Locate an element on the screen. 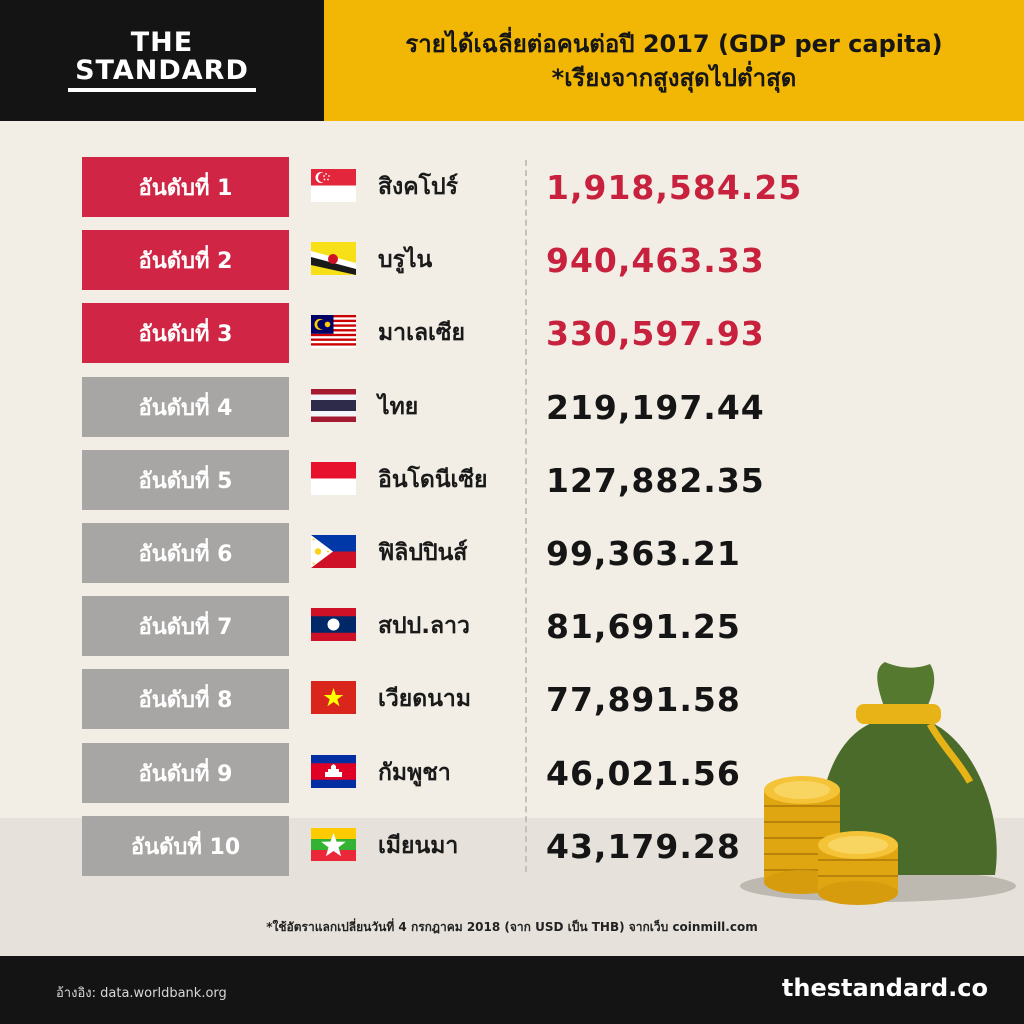 This screenshot has width=1024, height=1024. table-row: อันดับที่ 3 มาเลเซีย 330,597.93 is located at coordinates (512, 333).